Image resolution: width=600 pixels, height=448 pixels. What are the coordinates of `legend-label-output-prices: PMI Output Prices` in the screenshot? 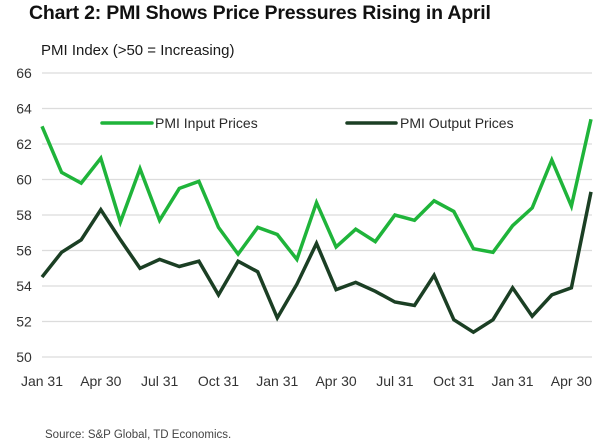 It's located at (457, 123).